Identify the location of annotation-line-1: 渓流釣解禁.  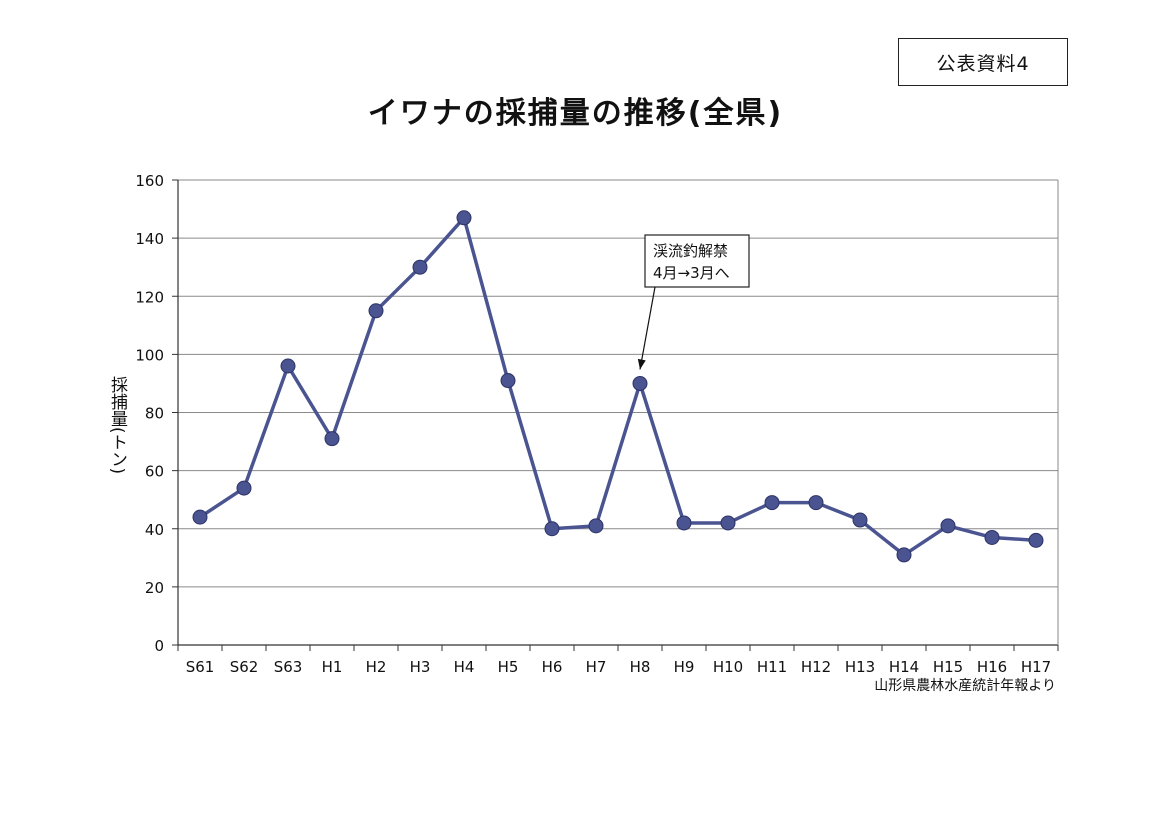
(690, 251).